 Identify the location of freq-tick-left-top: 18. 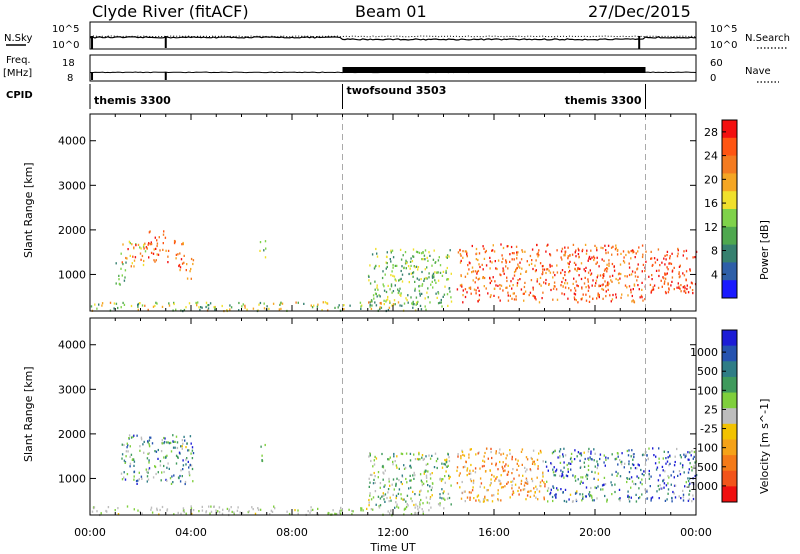
(68, 63).